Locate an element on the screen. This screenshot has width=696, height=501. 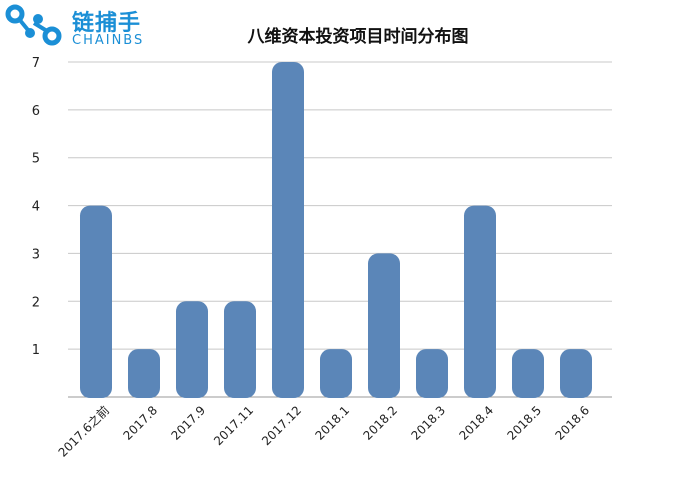
x-tick-label: 2017.12 is located at coordinates (281, 425).